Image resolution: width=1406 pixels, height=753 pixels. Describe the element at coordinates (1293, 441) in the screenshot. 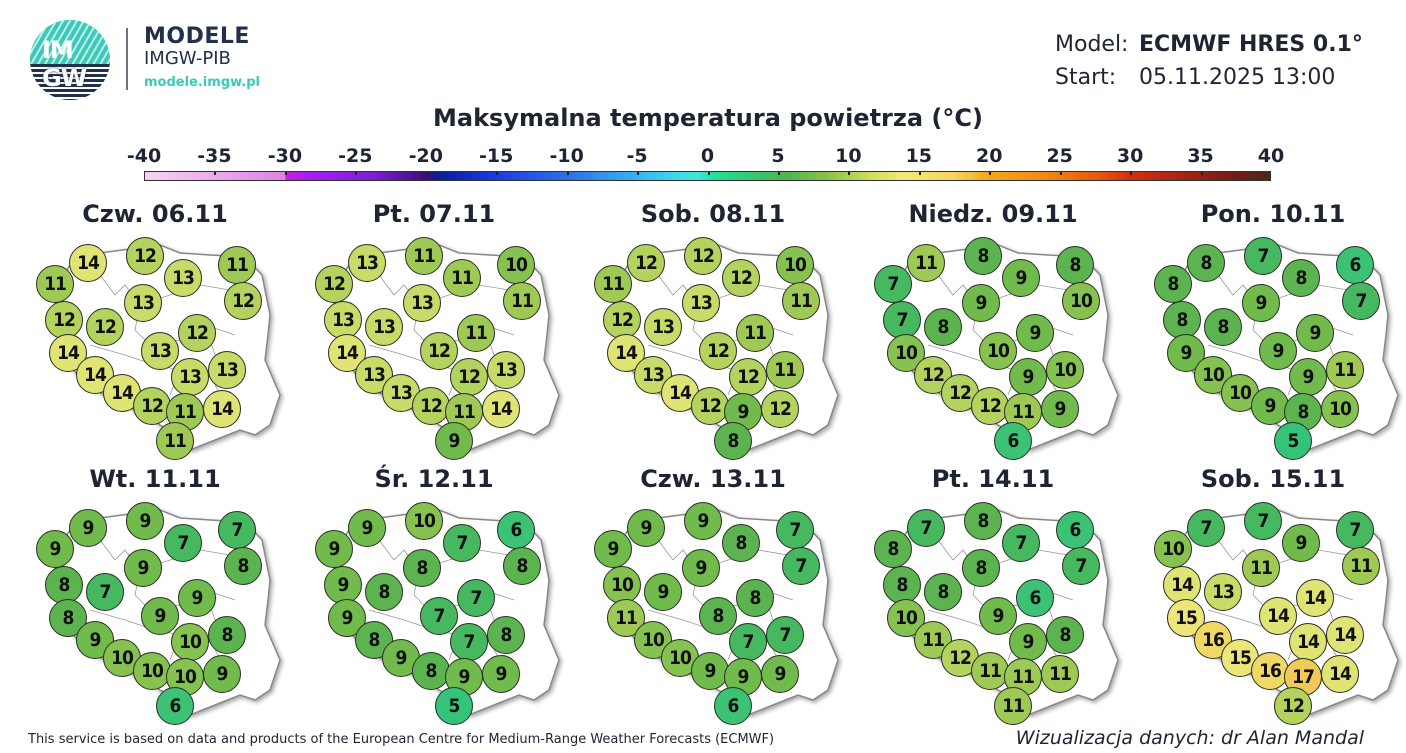

I see `temperature-marker: 5` at that location.